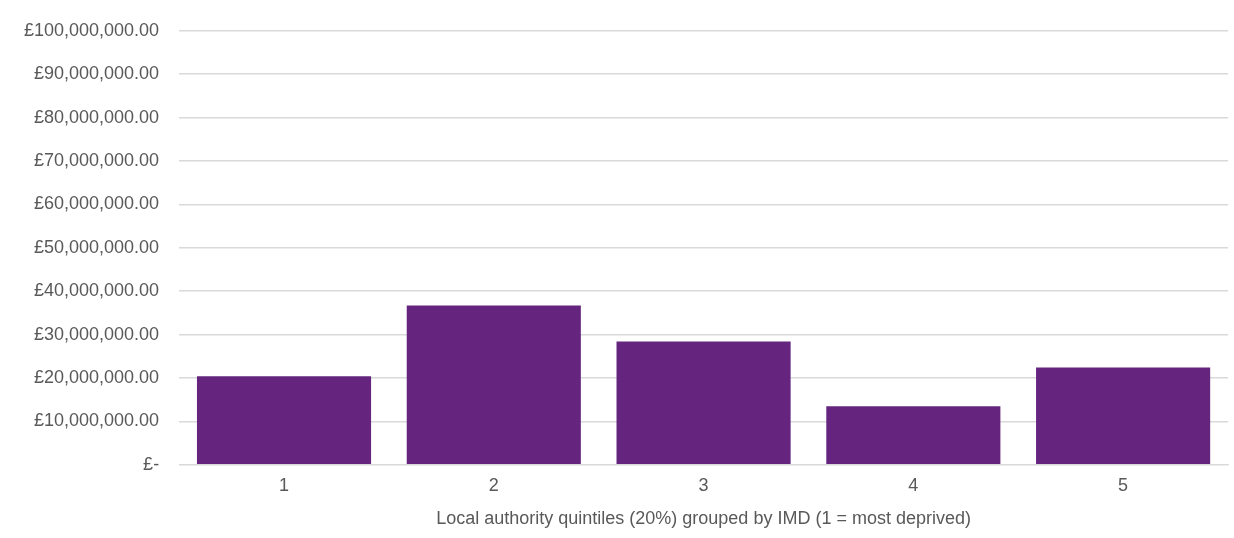 The height and width of the screenshot is (538, 1234). What do you see at coordinates (97, 73) in the screenshot?
I see `y-tick-label: £90,000,000.00` at bounding box center [97, 73].